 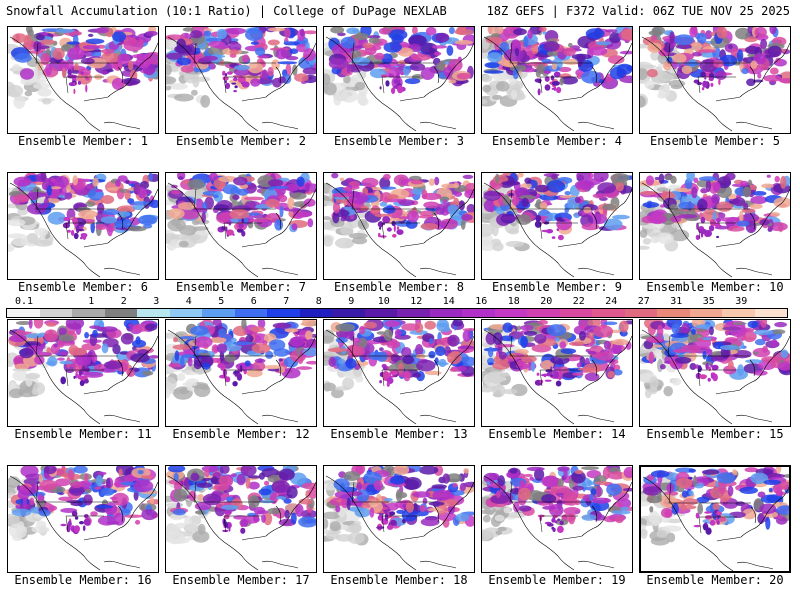 I want to click on legend-labels: 0.1 1 2 3 4 5 6 7 8 9 10 12 14 16 18 20 22 24 27 31 35 39, so click(x=397, y=301).